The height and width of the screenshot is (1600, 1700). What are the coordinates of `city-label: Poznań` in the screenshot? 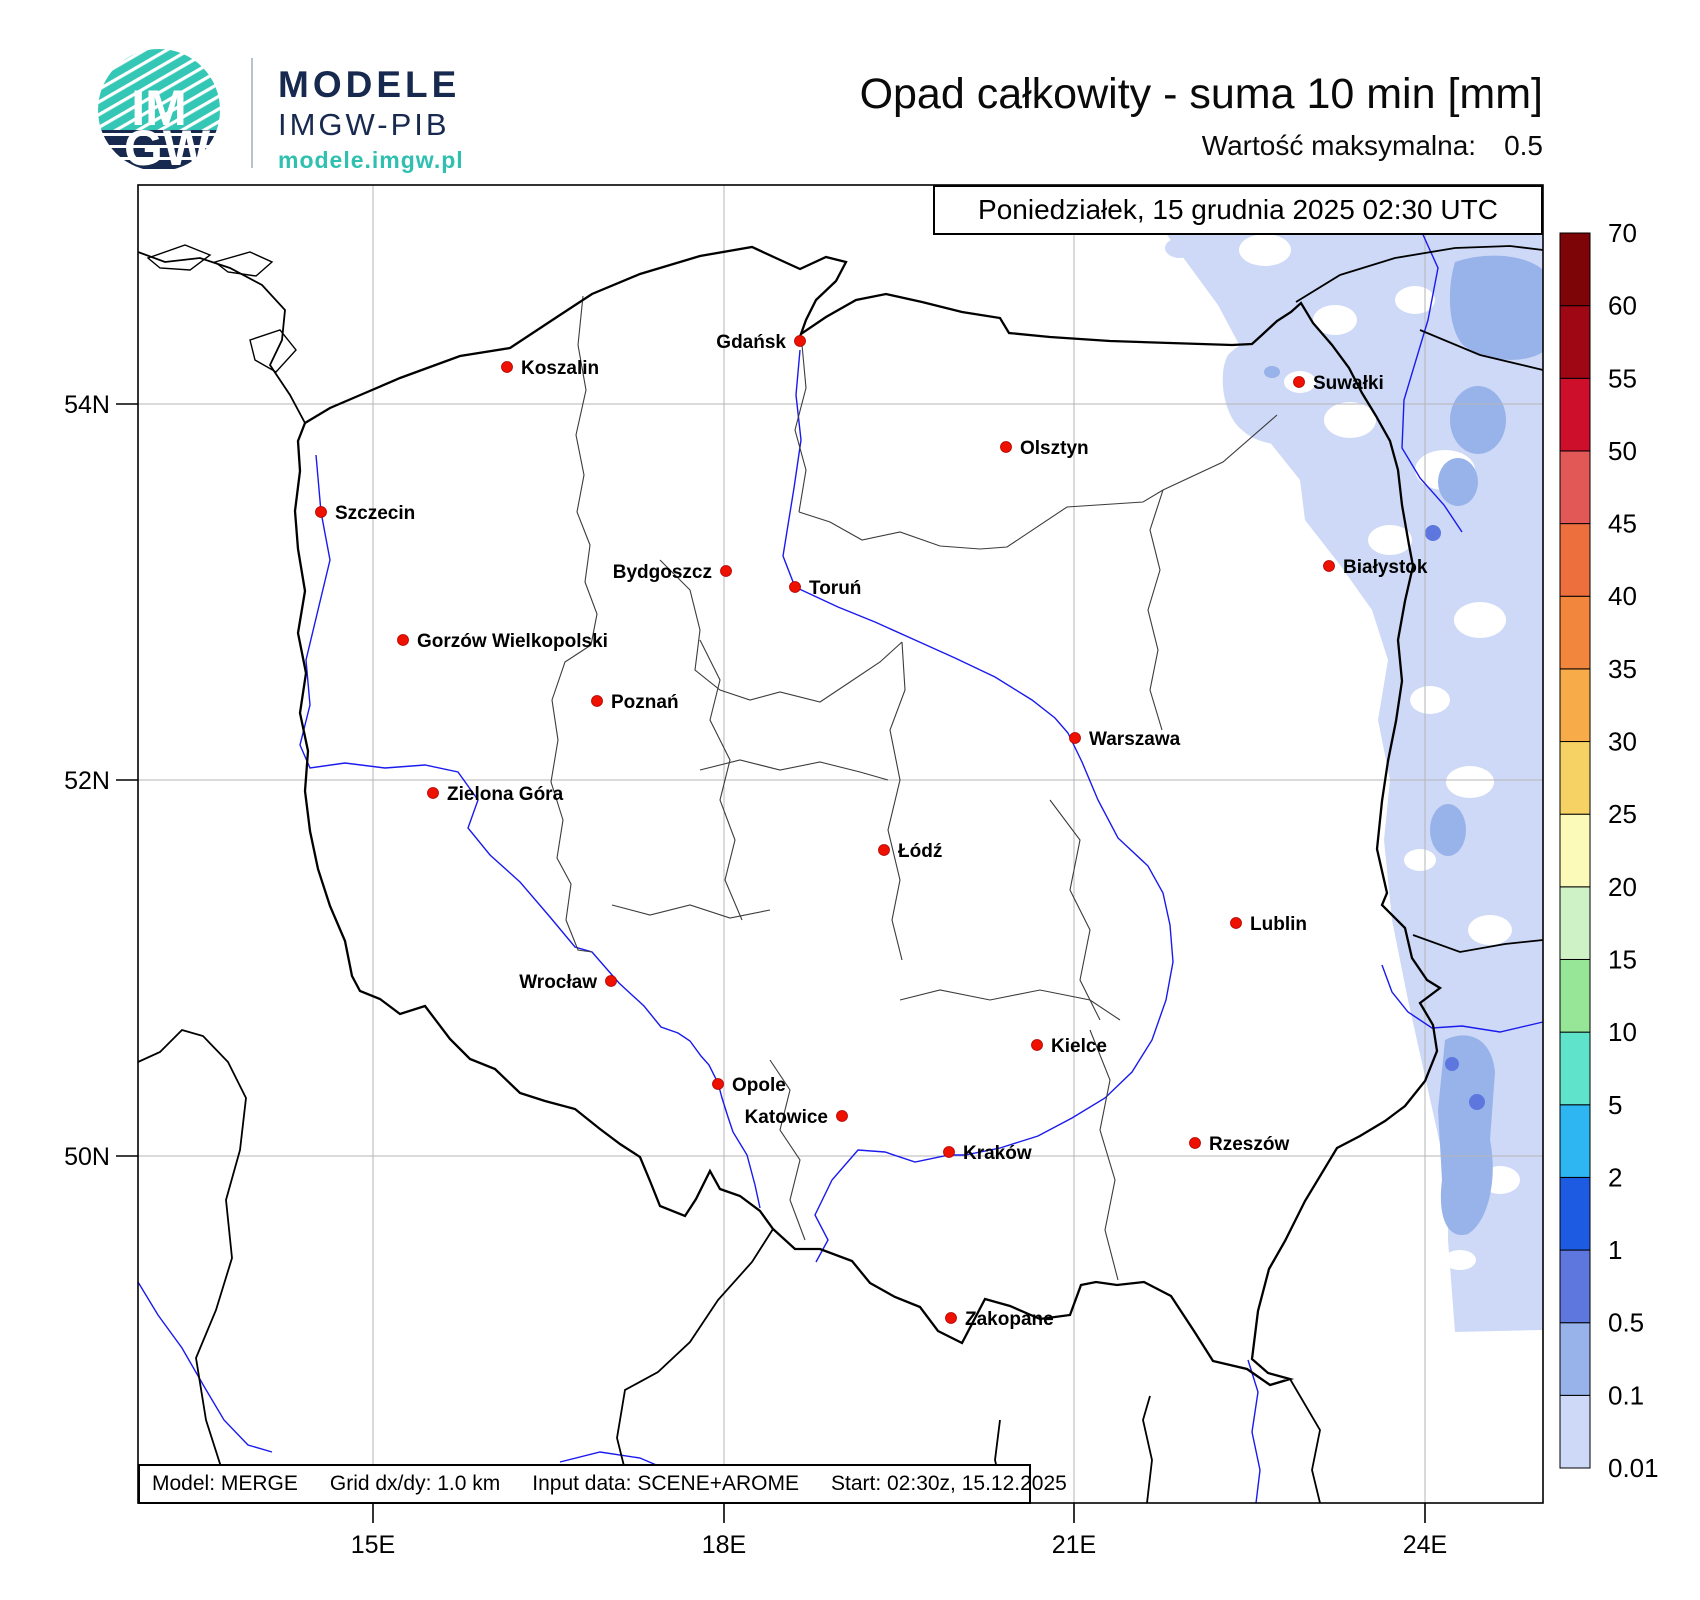 It's located at (645, 702).